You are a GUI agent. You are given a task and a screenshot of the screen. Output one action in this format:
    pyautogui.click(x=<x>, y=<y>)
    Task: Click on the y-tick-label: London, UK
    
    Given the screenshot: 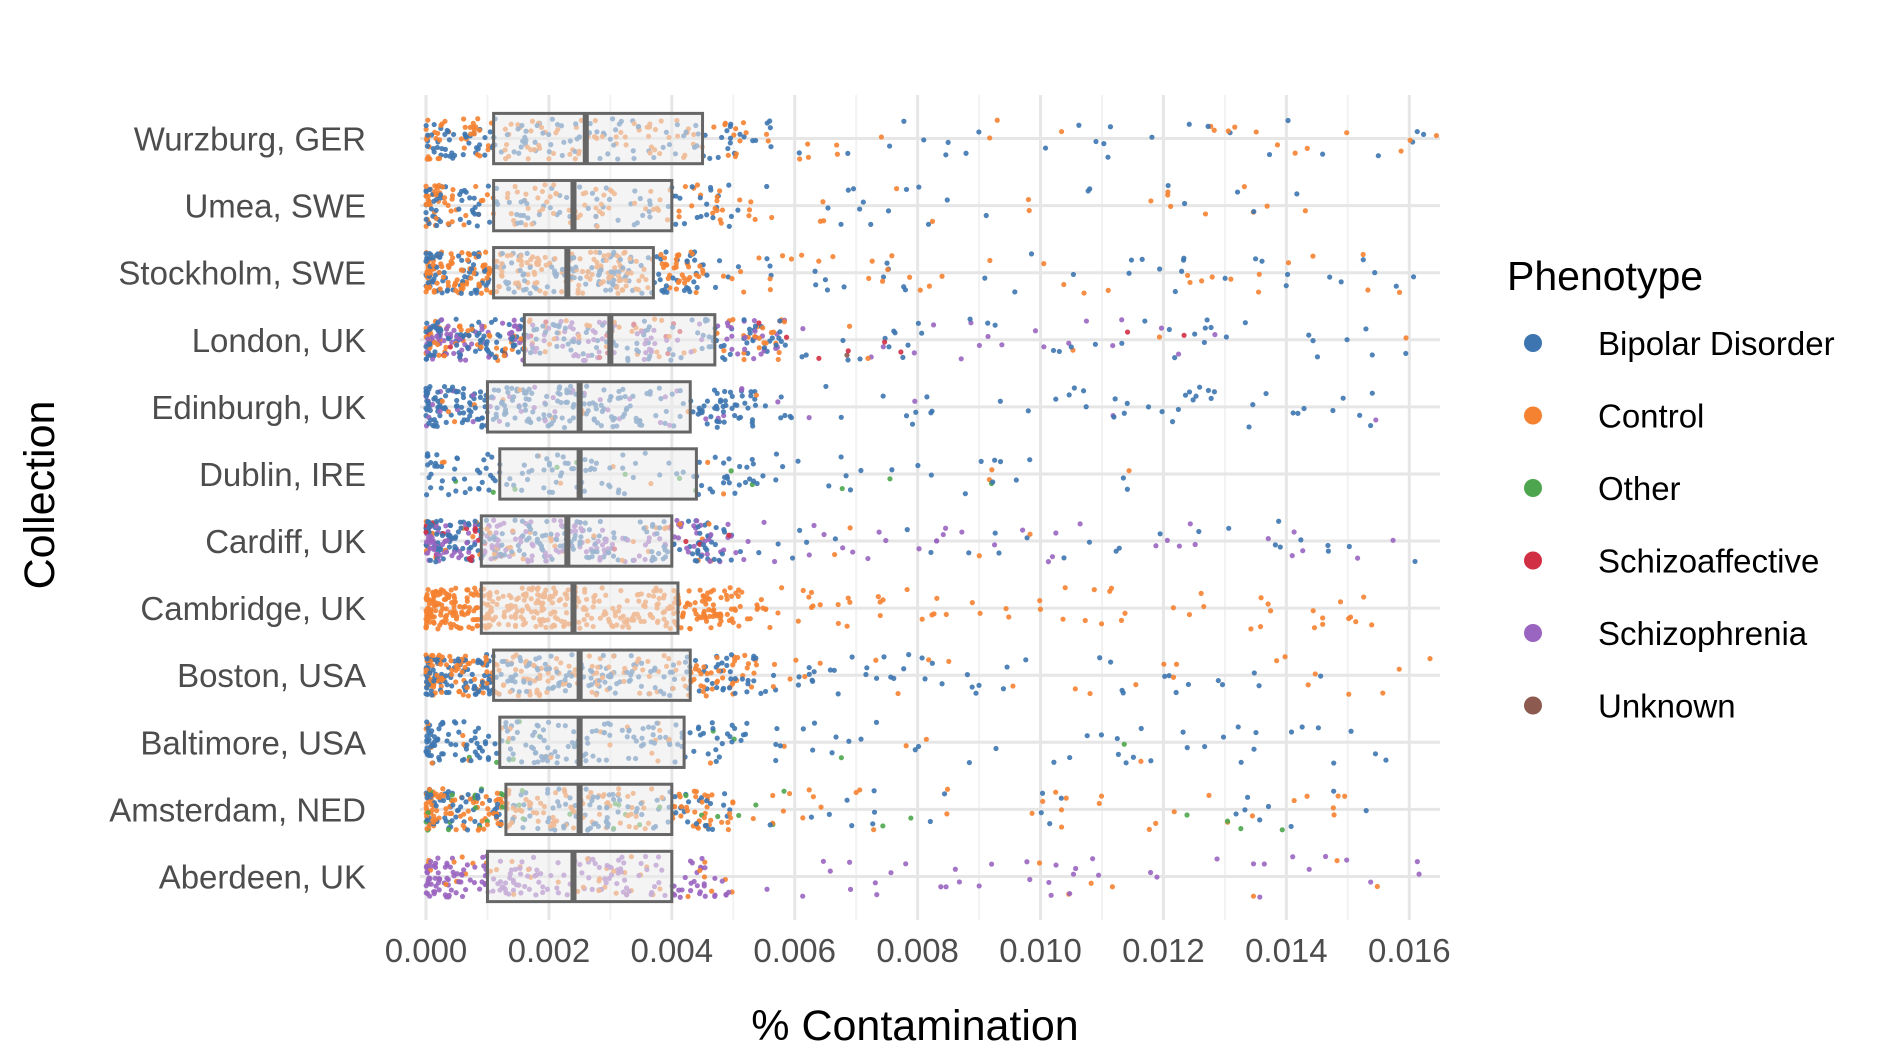 What is the action you would take?
    pyautogui.click(x=279, y=340)
    